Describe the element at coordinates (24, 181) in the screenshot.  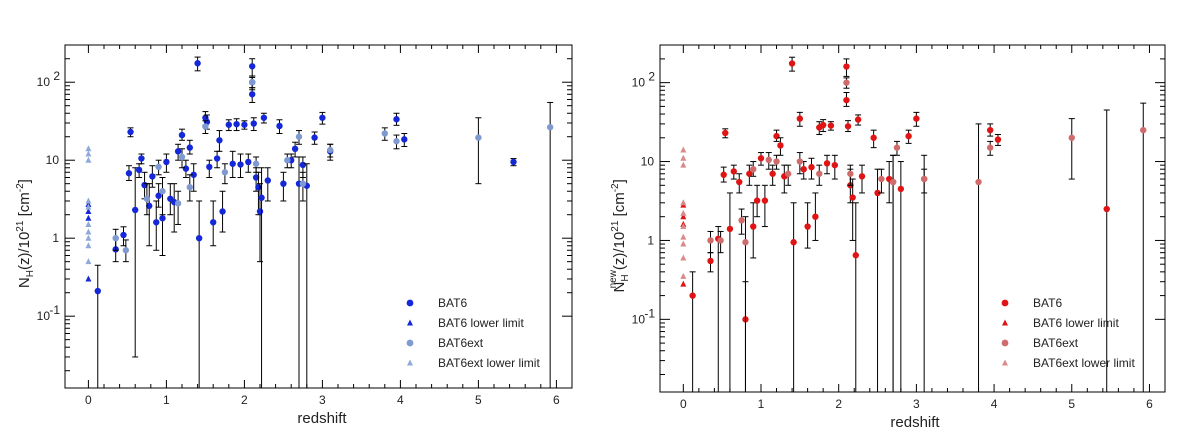
I see `y-axis-label-part: ]` at that location.